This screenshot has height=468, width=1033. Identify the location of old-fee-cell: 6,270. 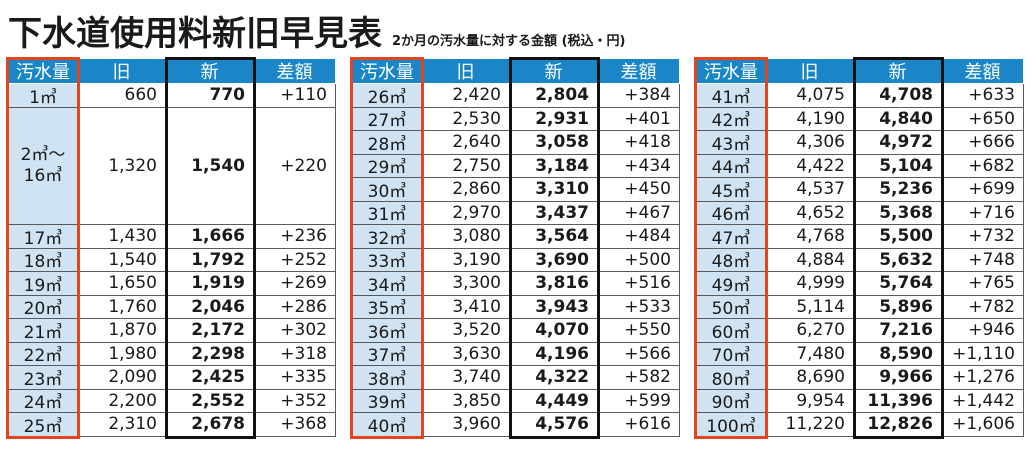
(810, 331).